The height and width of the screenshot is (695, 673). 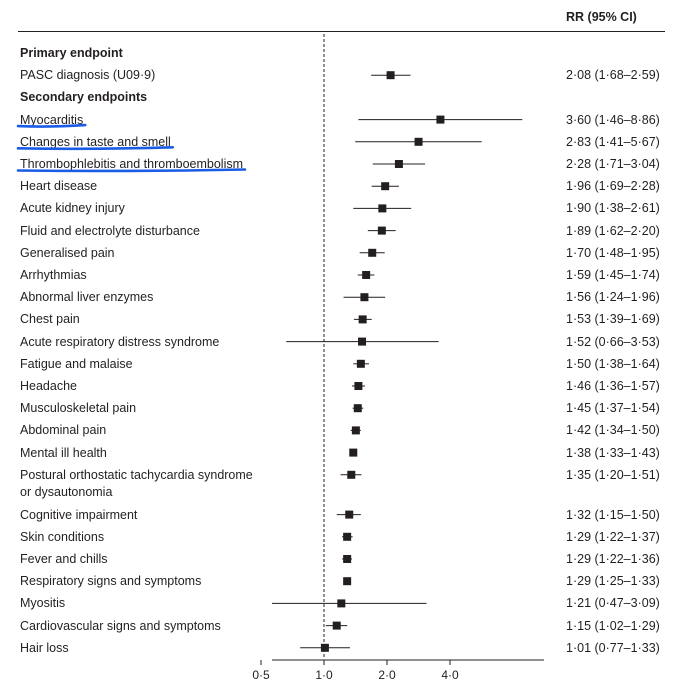 What do you see at coordinates (120, 625) in the screenshot?
I see `row-label: Cardiovascular signs and symptoms` at bounding box center [120, 625].